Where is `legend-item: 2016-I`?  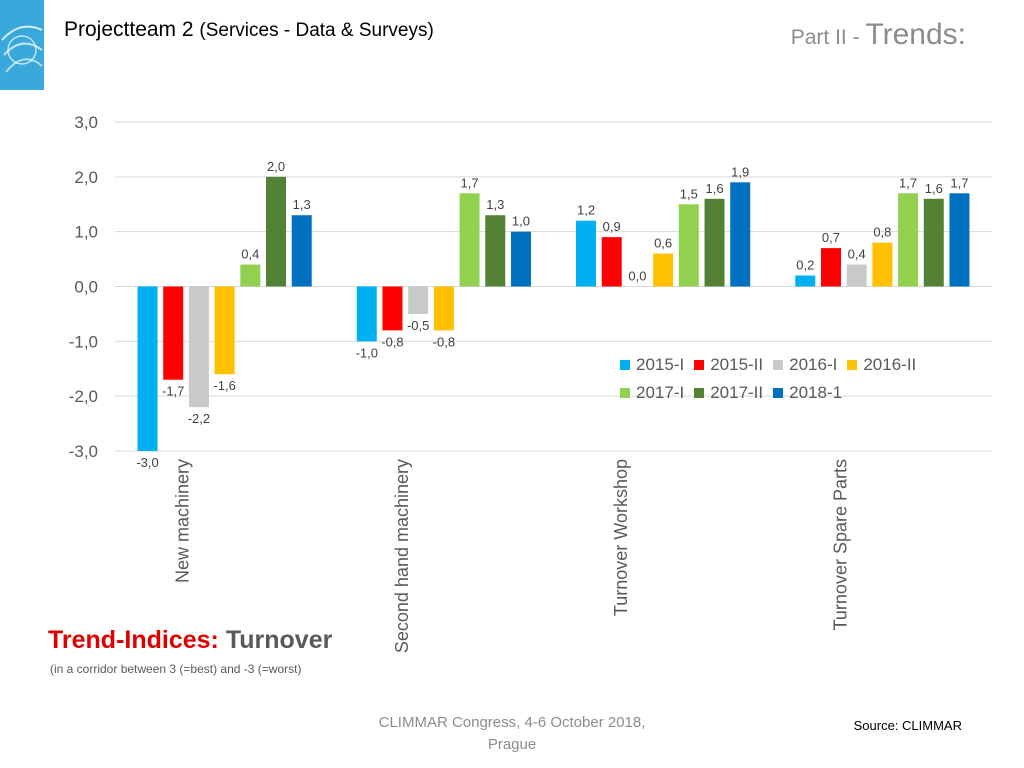 legend-item: 2016-I is located at coordinates (805, 365).